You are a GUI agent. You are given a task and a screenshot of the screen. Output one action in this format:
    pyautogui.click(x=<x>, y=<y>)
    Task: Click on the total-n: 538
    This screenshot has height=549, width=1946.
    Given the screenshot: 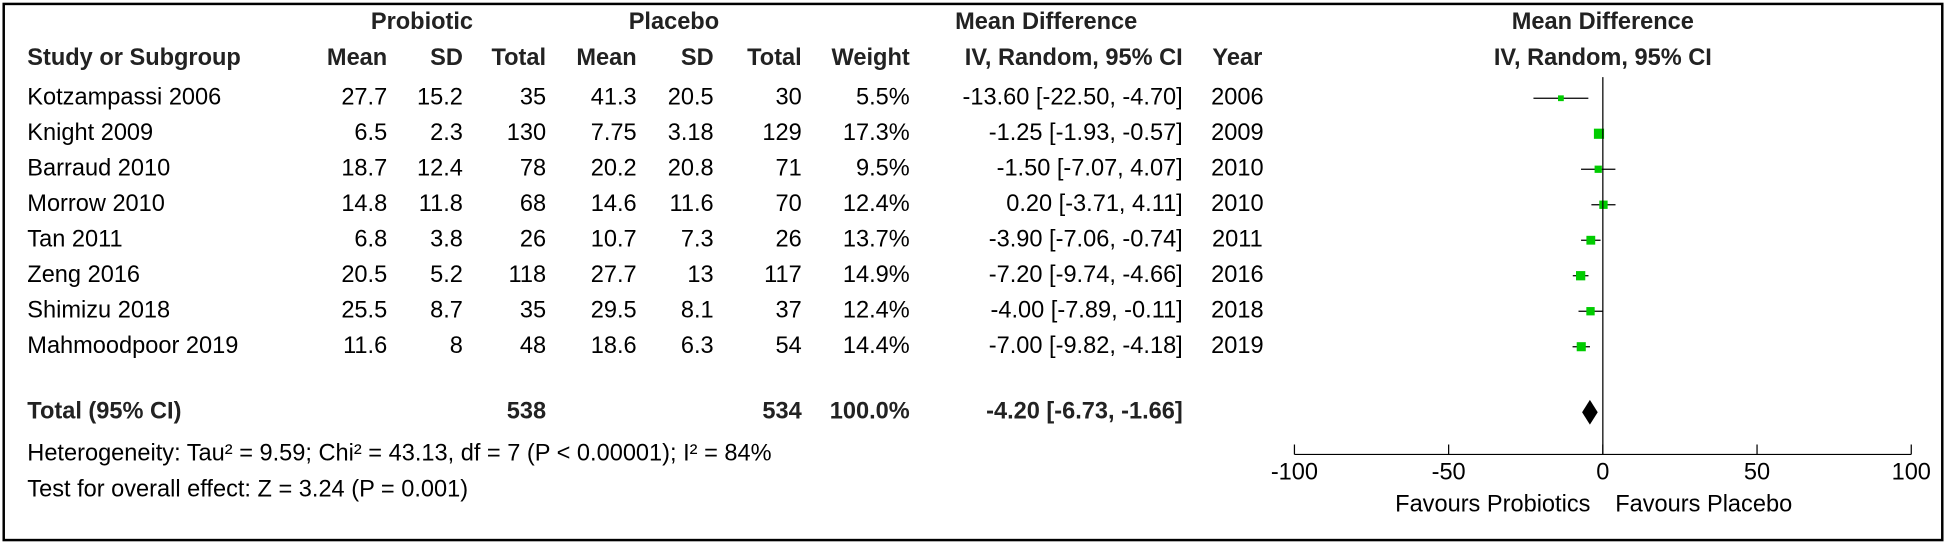 What is the action you would take?
    pyautogui.click(x=526, y=410)
    